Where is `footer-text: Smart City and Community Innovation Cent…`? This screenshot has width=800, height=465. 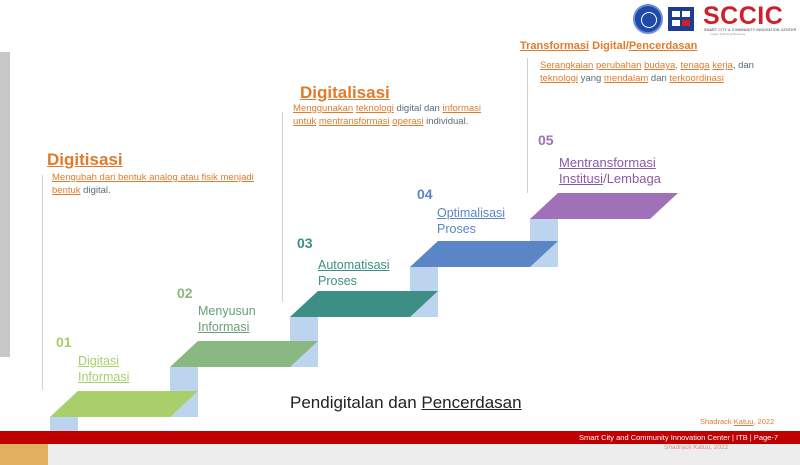
footer-text: Smart City and Community Innovation Cent… is located at coordinates (678, 437).